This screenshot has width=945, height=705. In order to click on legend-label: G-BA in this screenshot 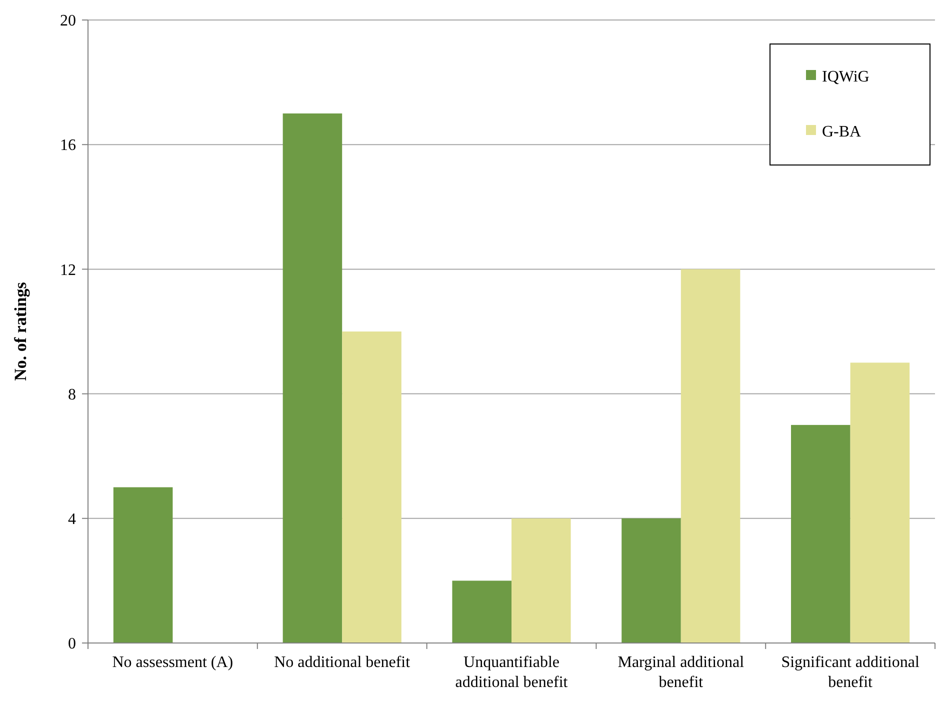, I will do `click(842, 132)`.